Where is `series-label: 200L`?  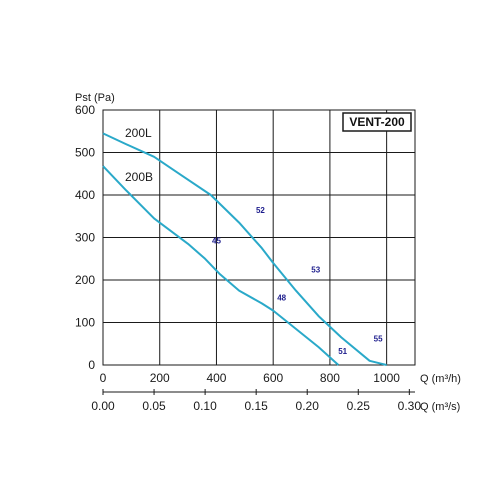 series-label: 200L is located at coordinates (138, 133).